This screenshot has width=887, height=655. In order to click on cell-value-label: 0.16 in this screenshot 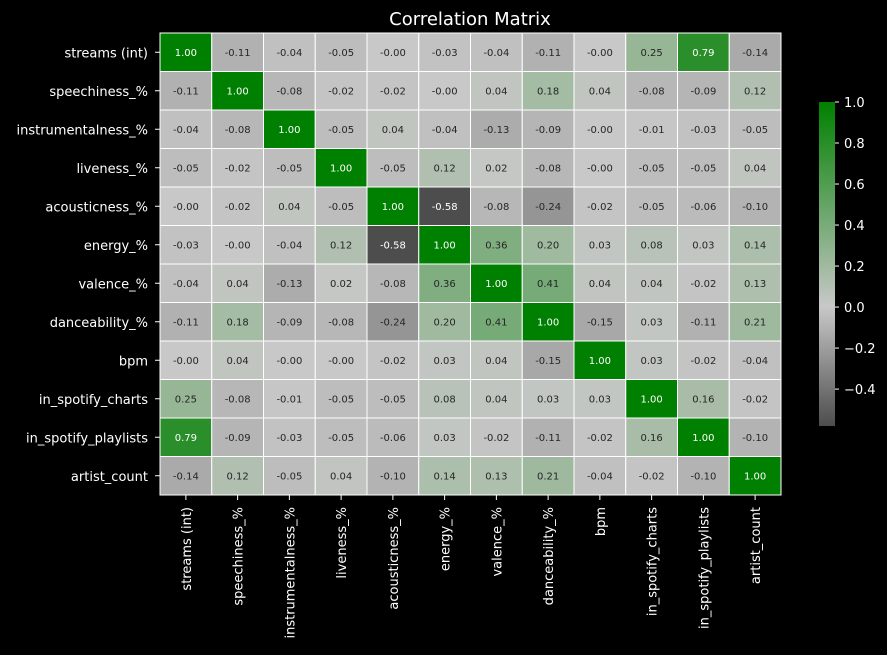, I will do `click(703, 399)`.